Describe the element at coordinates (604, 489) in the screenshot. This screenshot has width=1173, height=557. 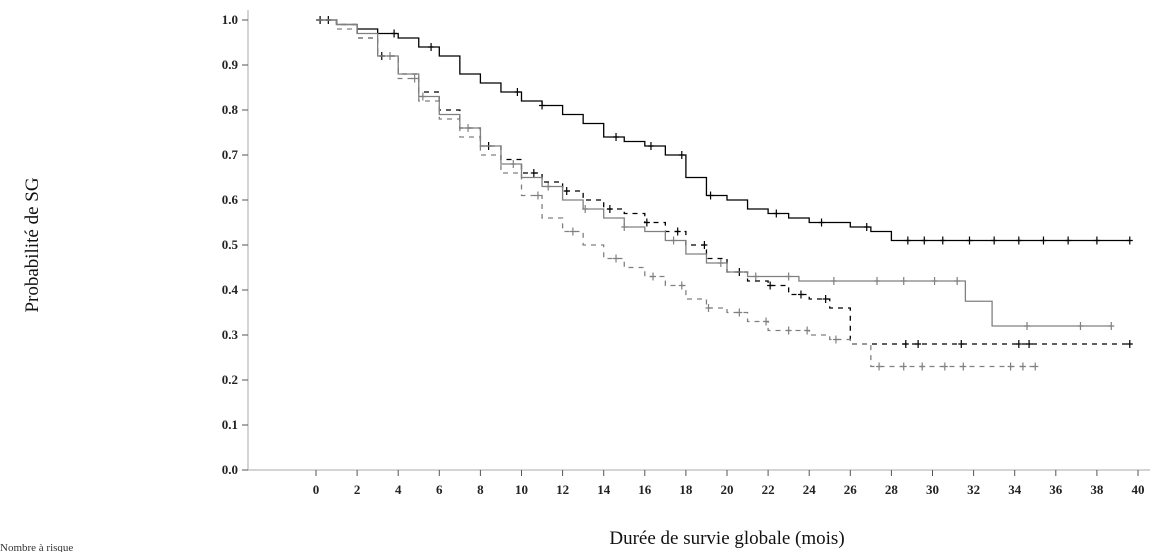
I see `x-tick-label: 14` at that location.